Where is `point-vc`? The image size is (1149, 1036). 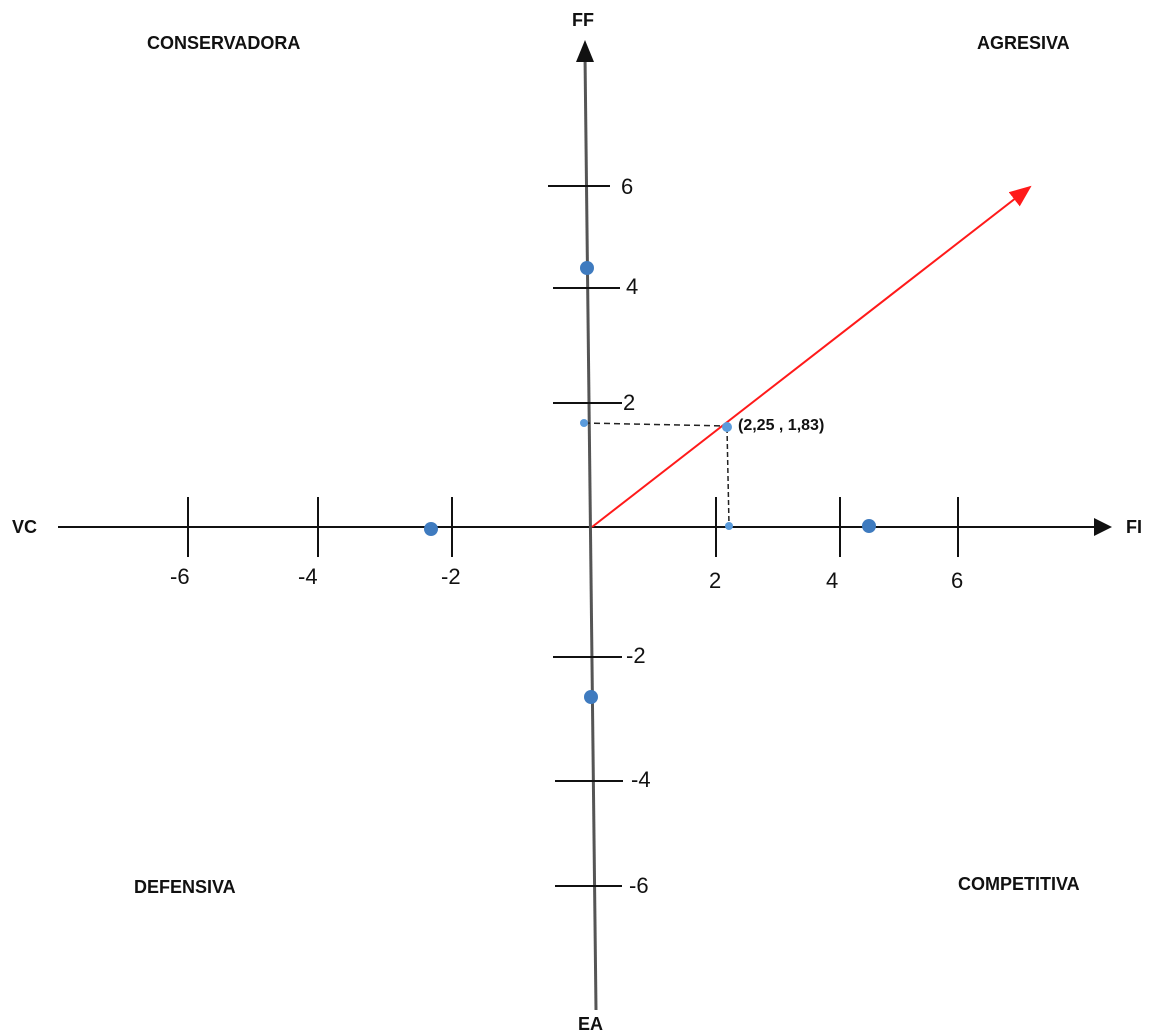 point-vc is located at coordinates (431, 529).